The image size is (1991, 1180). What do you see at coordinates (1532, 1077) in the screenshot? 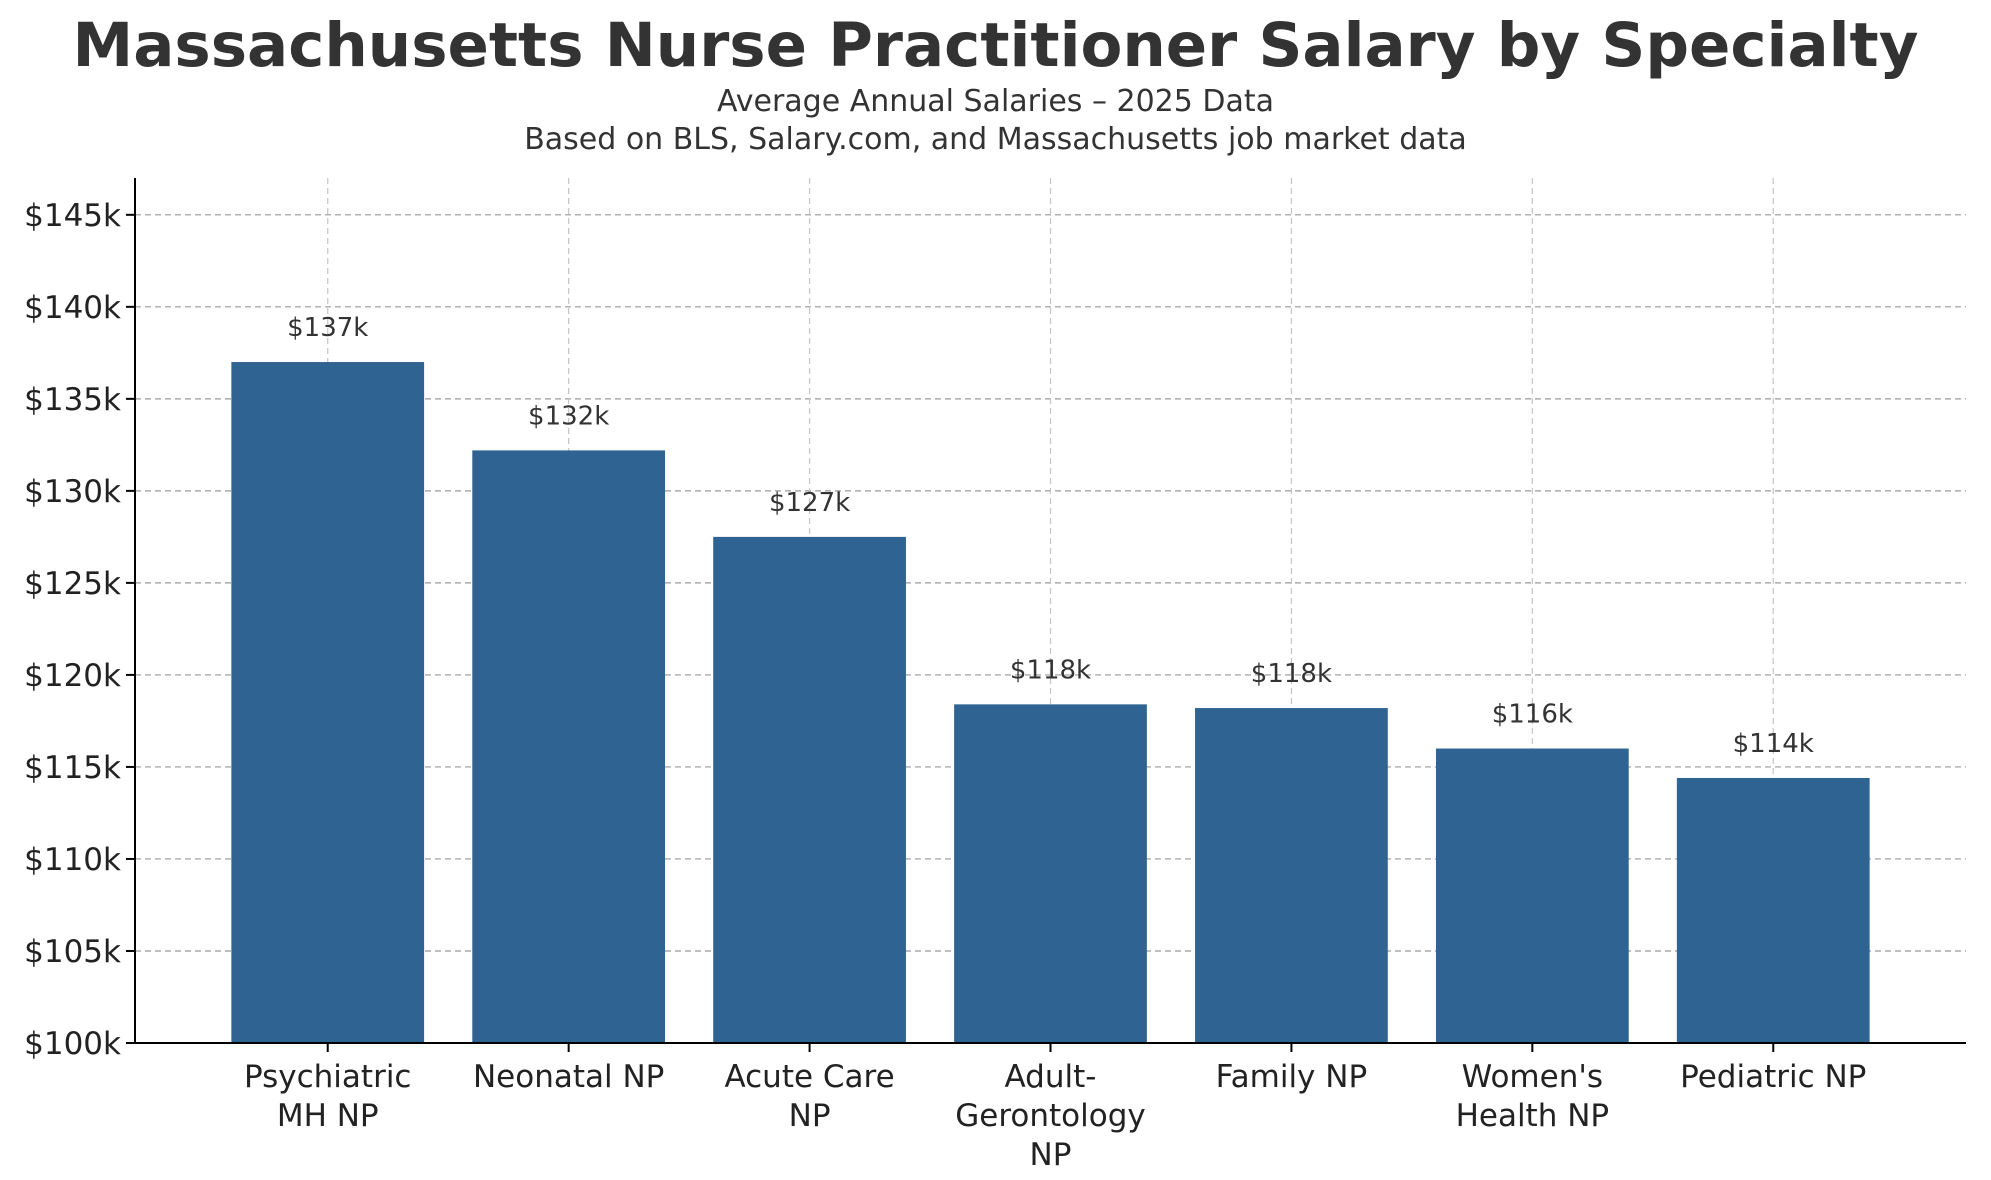
I see `x-tick-label-line: Women's` at bounding box center [1532, 1077].